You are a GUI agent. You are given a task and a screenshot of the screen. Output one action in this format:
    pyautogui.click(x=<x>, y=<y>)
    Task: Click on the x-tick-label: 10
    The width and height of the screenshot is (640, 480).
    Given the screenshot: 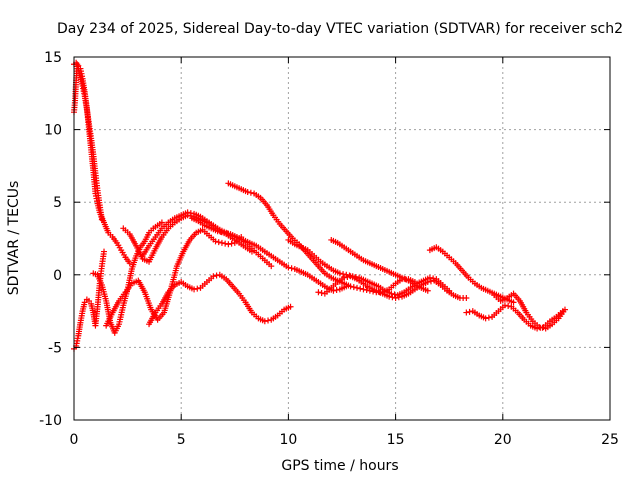 What is the action you would take?
    pyautogui.click(x=288, y=440)
    